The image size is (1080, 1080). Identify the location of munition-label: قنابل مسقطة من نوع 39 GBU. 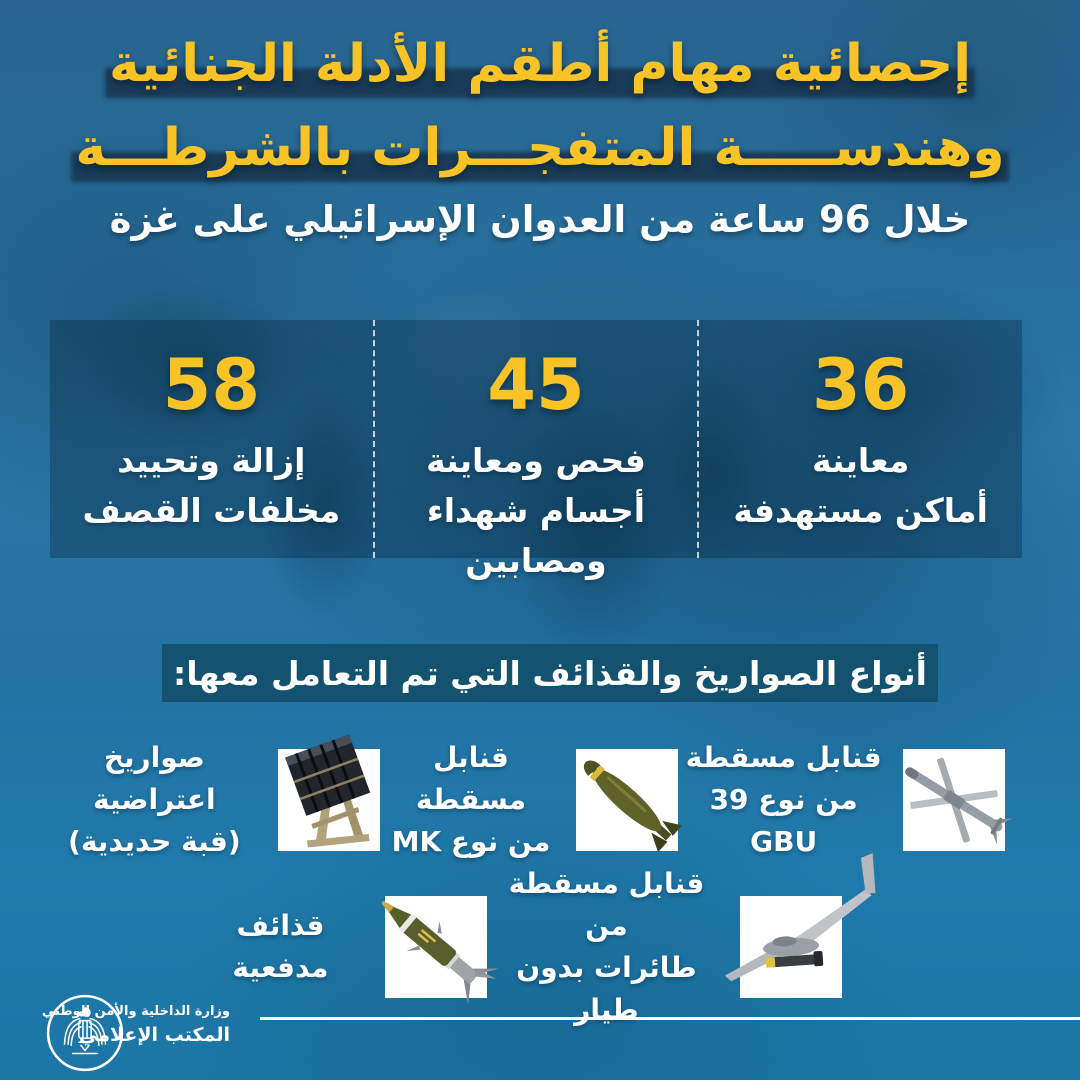
(783, 800).